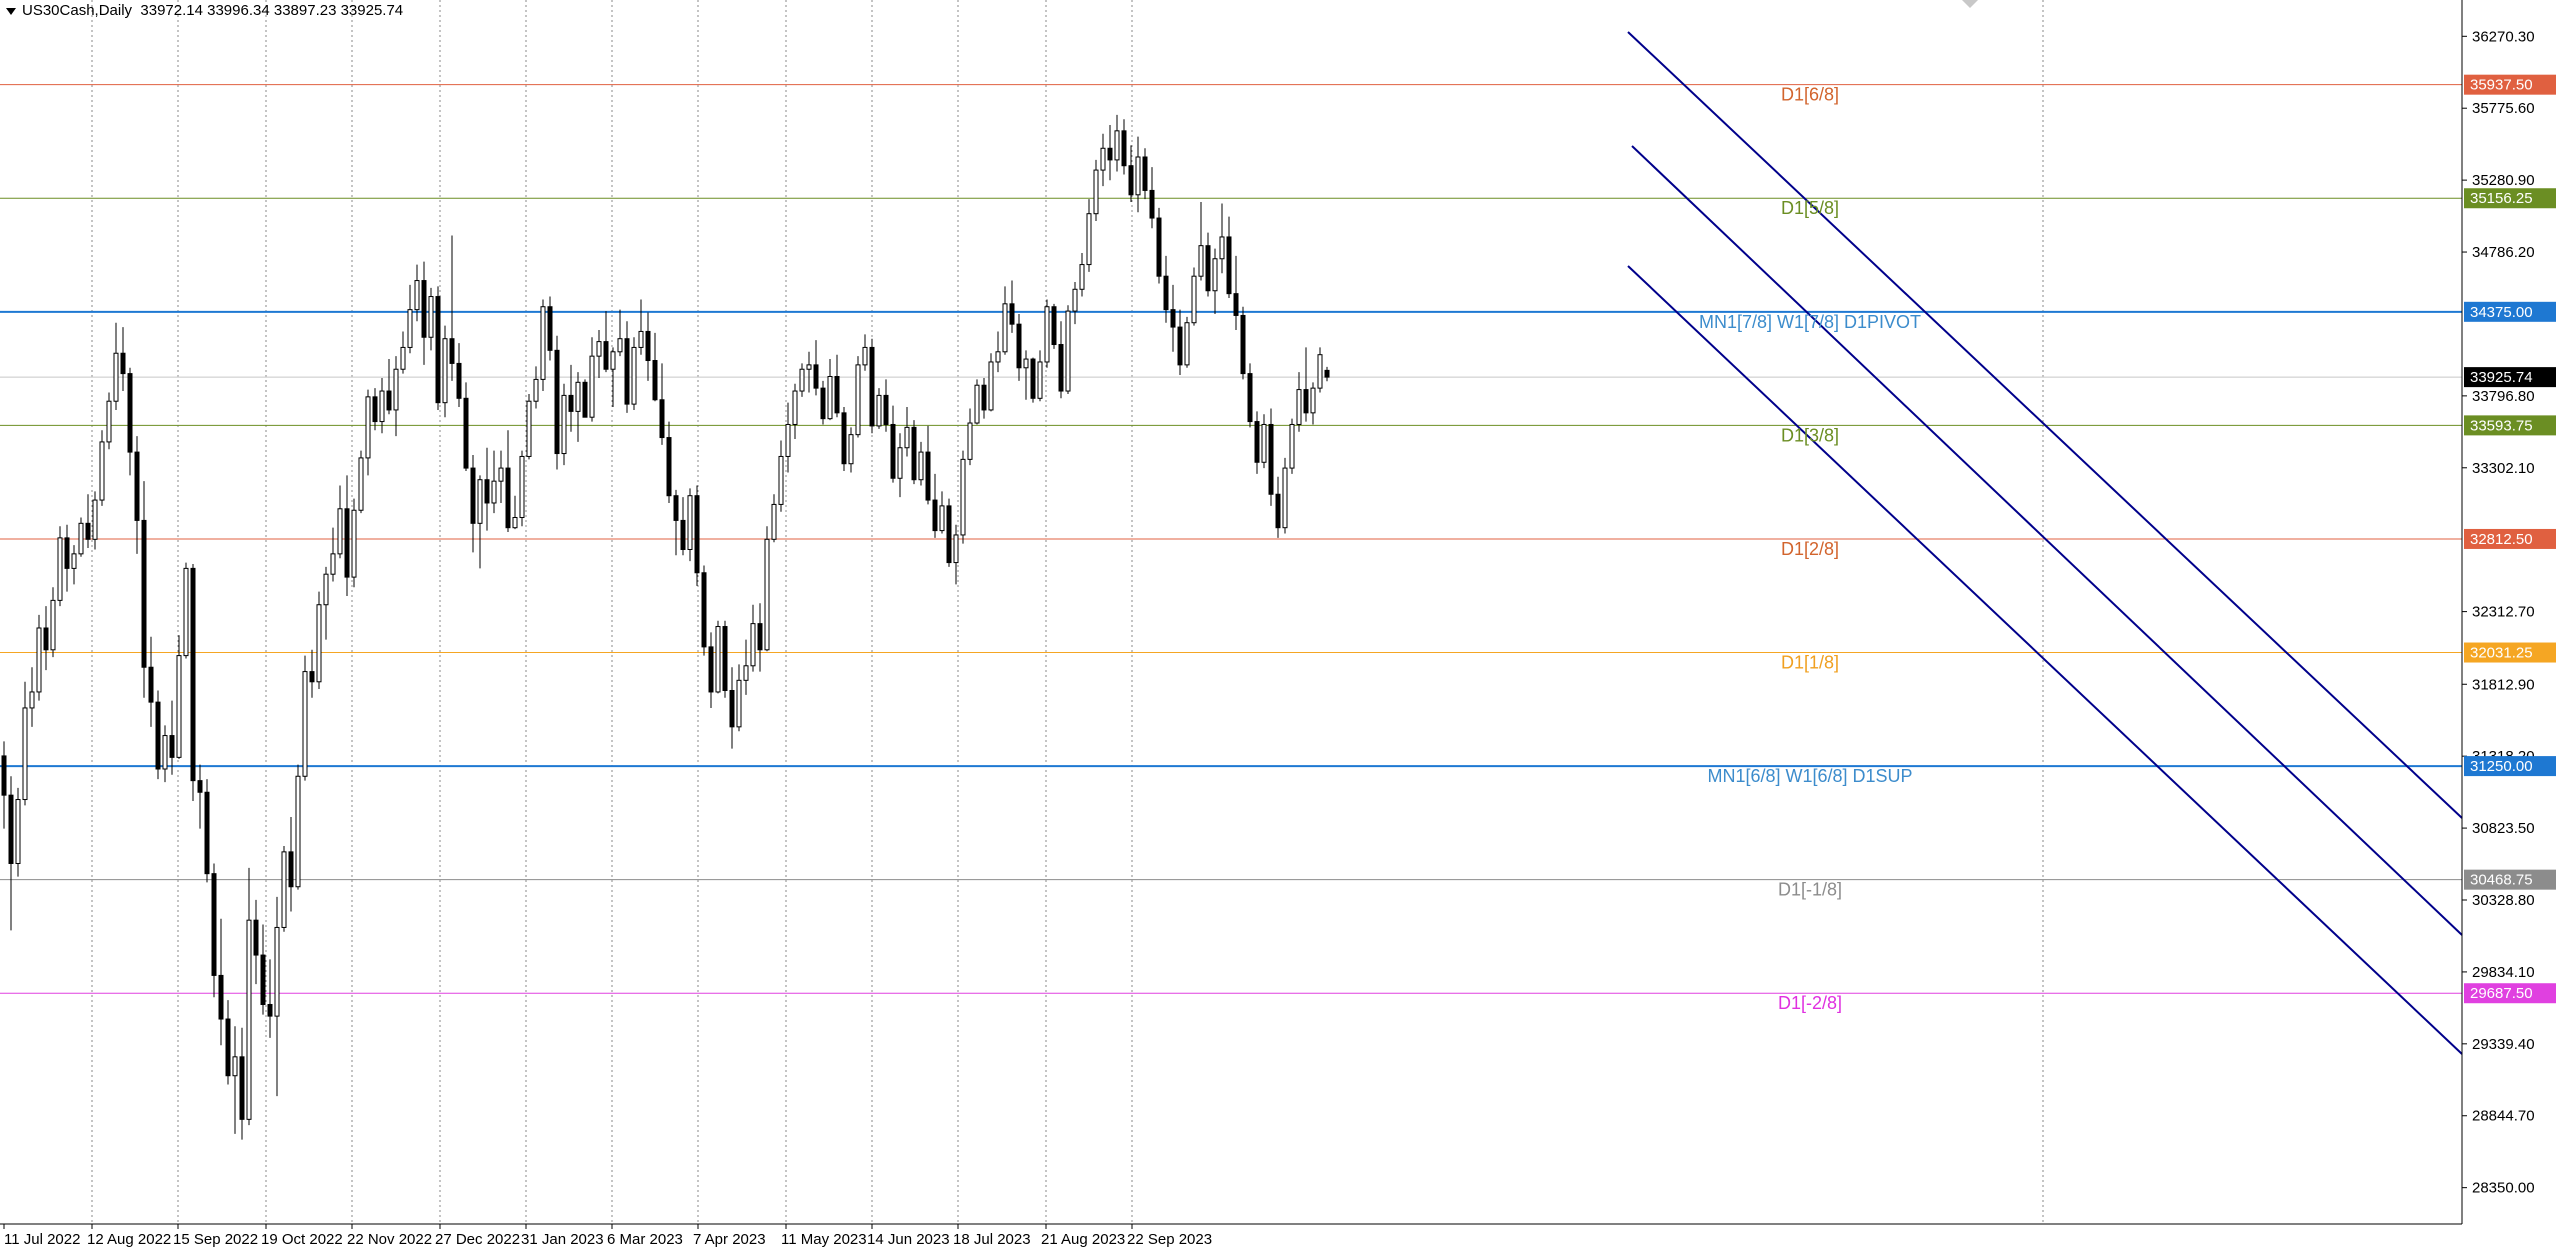  Describe the element at coordinates (2501, 766) in the screenshot. I see `price-badge-text: 31250.00` at that location.